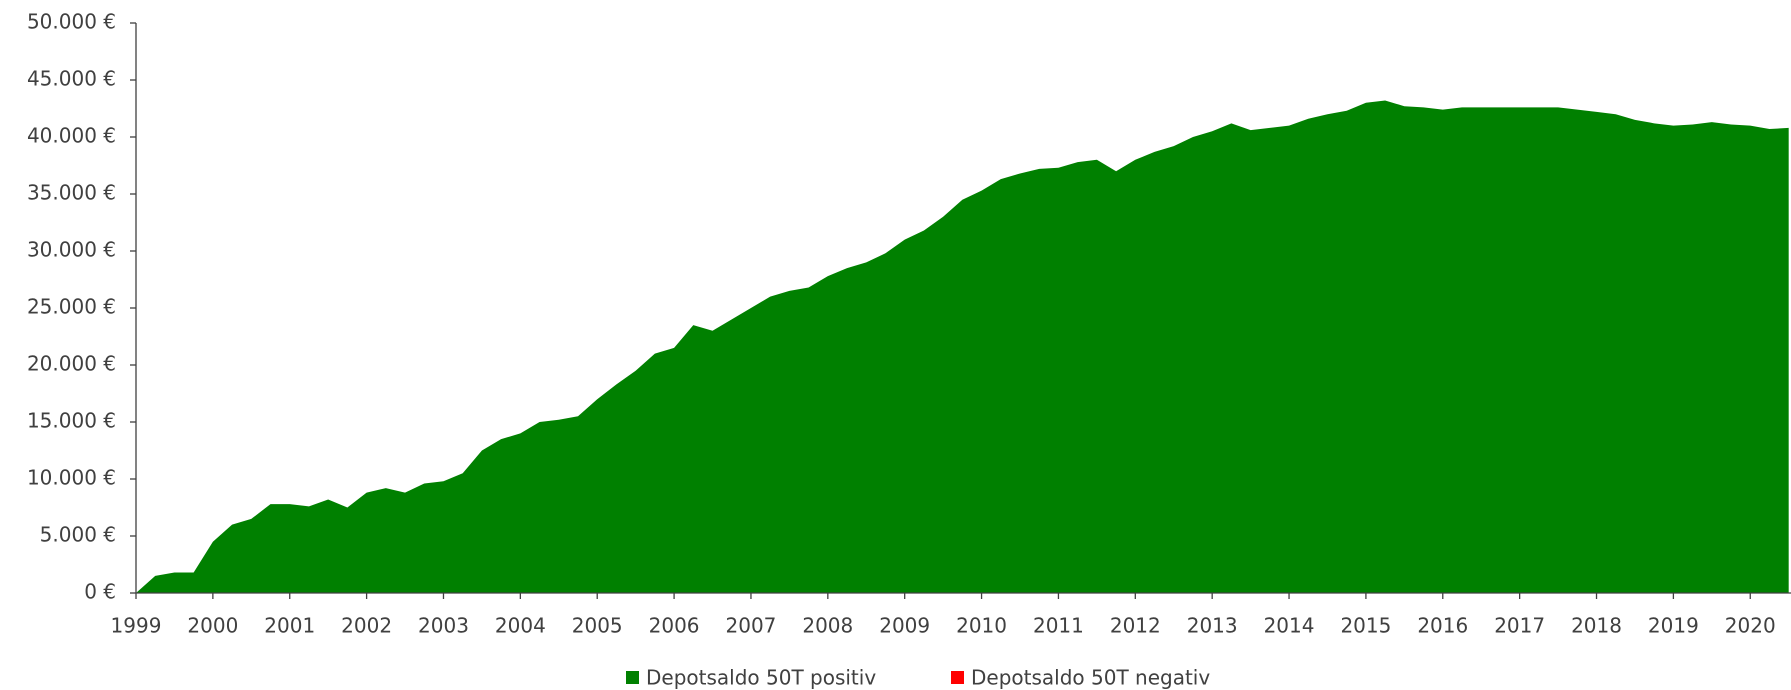 This screenshot has width=1791, height=690. What do you see at coordinates (71, 193) in the screenshot?
I see `y-tick-label: 35.000 €` at bounding box center [71, 193].